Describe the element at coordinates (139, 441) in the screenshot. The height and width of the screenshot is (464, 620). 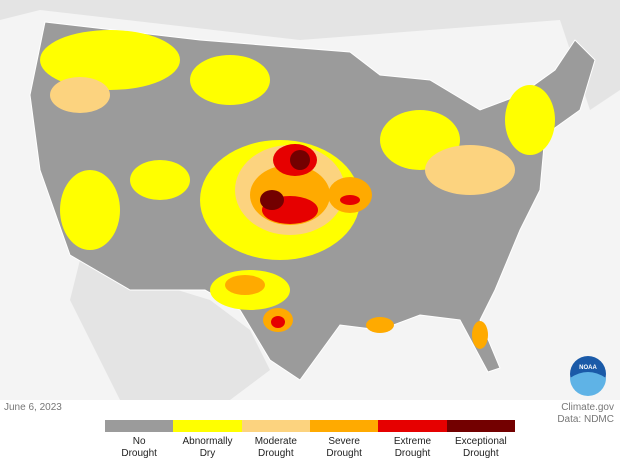
I see `legend-label-line: No` at that location.